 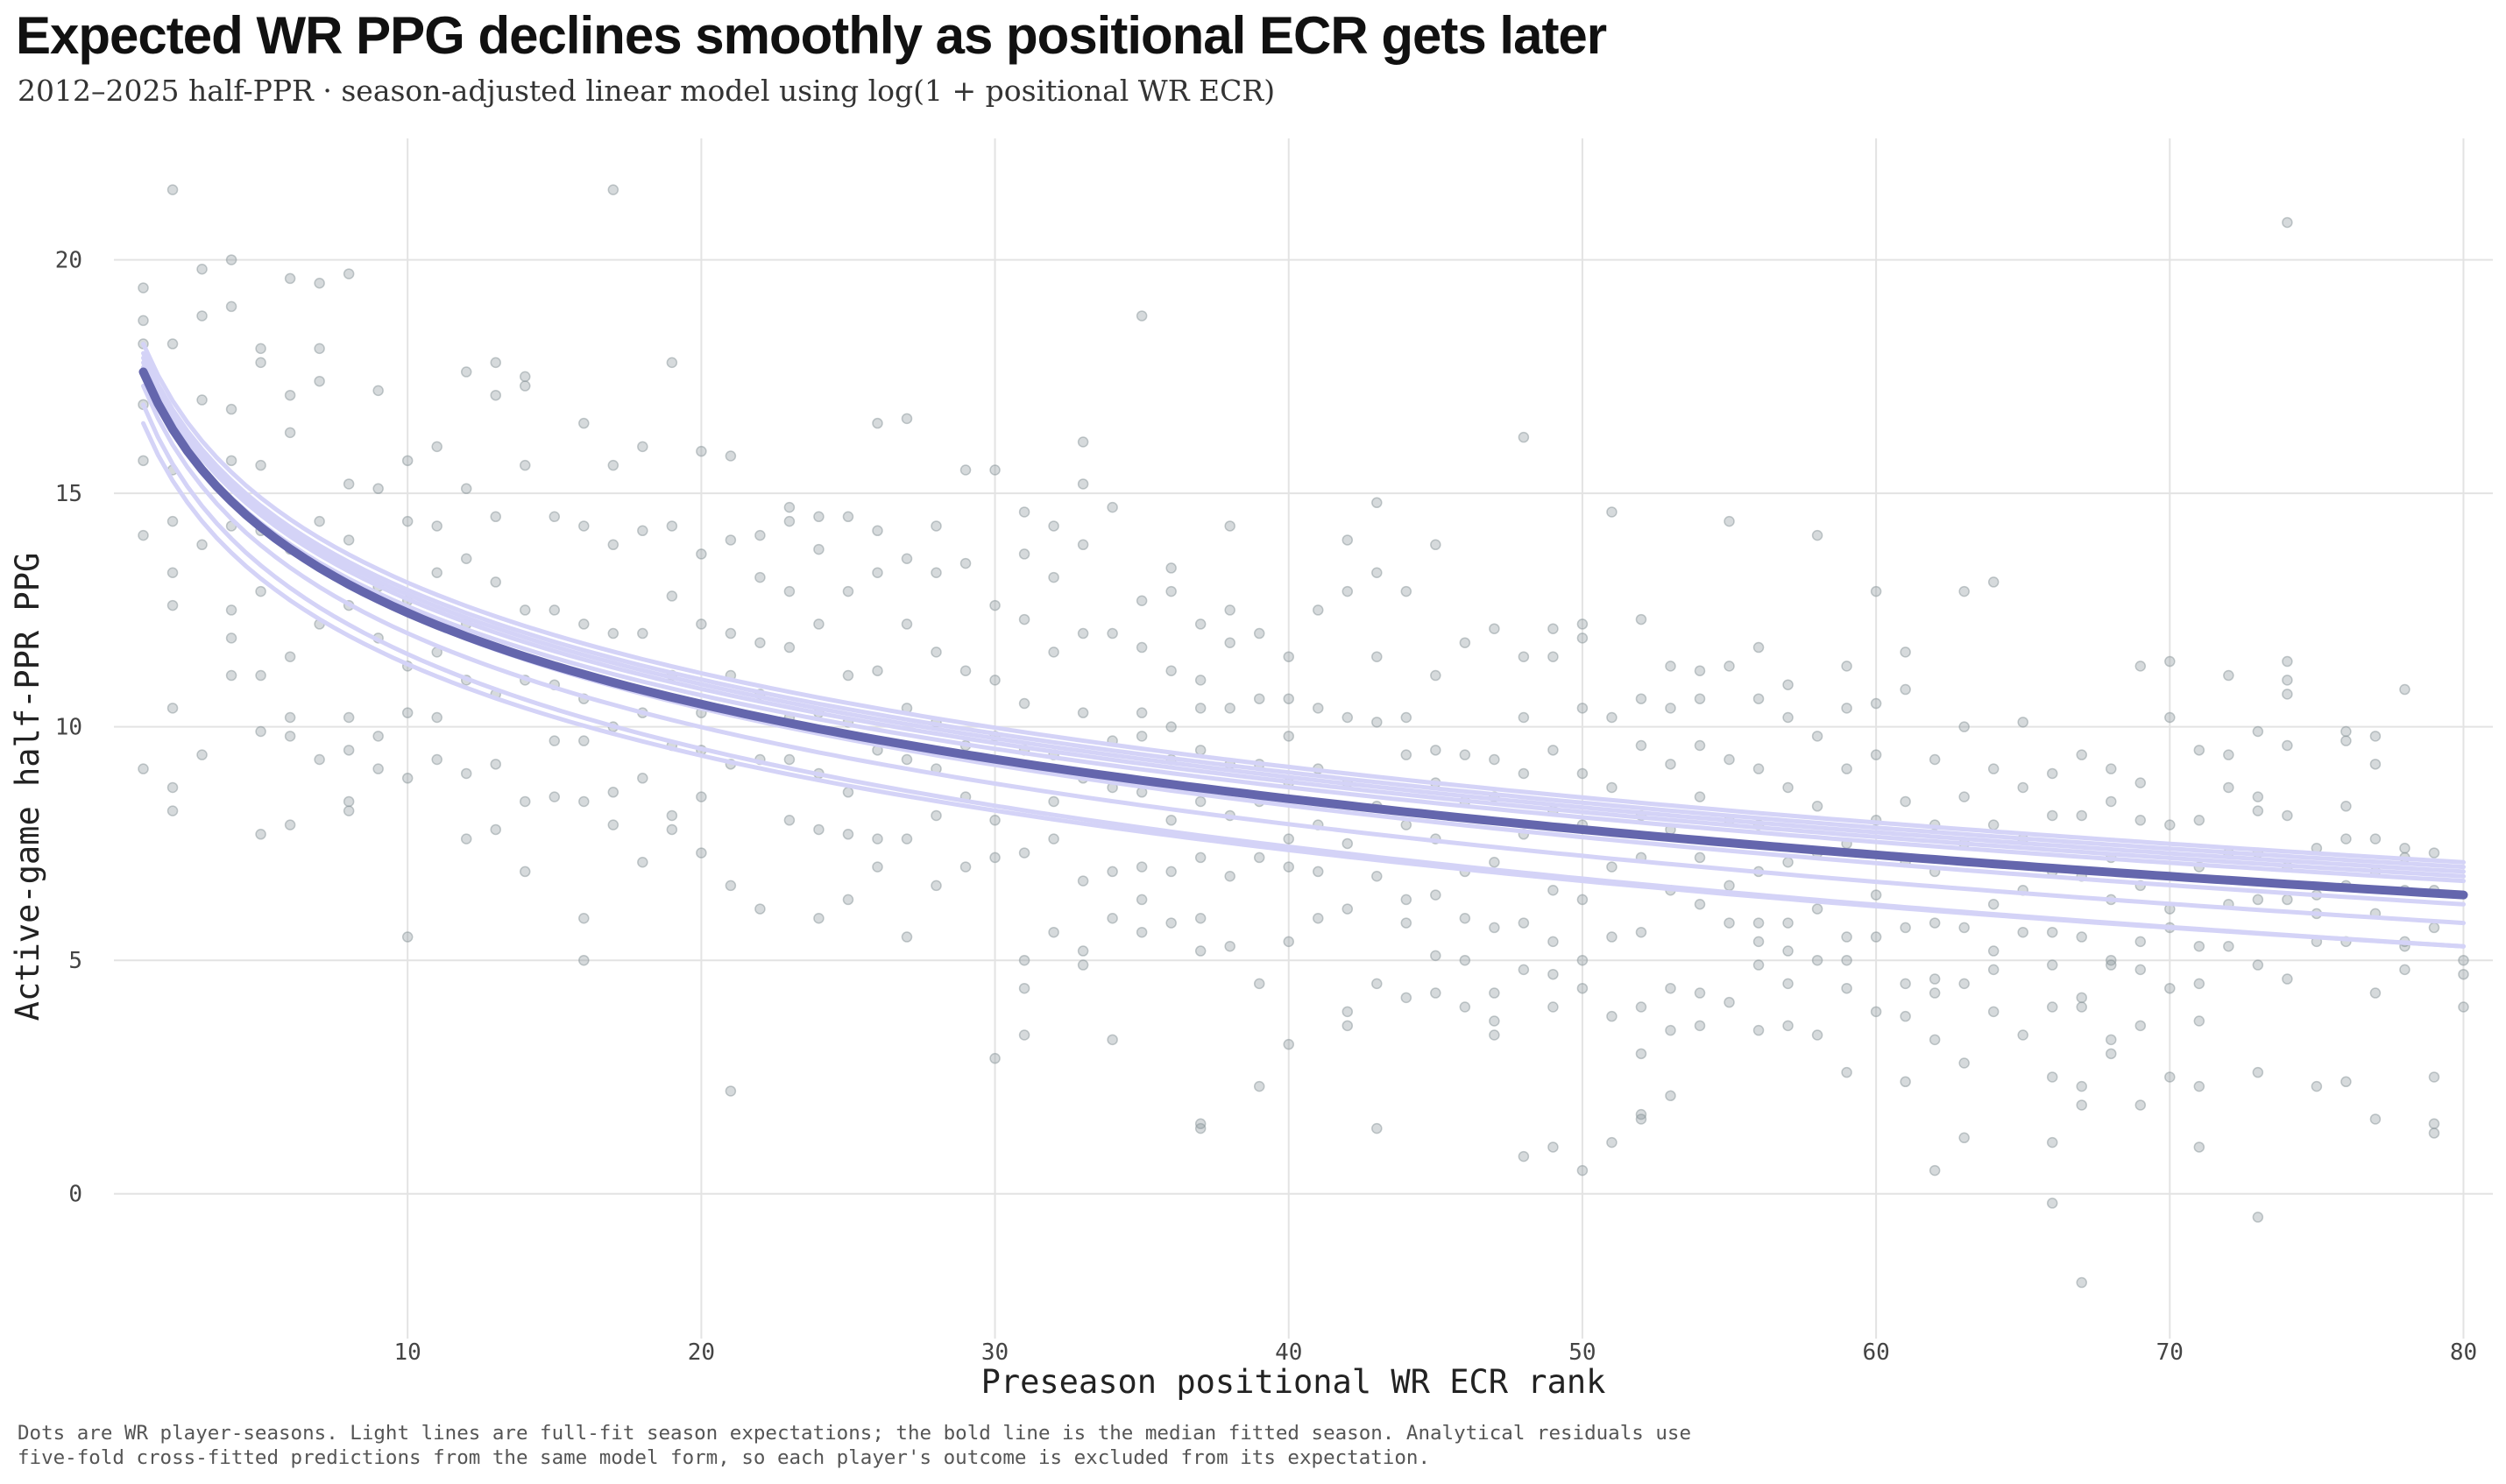 What do you see at coordinates (68, 261) in the screenshot?
I see `y-tick-label: 20` at bounding box center [68, 261].